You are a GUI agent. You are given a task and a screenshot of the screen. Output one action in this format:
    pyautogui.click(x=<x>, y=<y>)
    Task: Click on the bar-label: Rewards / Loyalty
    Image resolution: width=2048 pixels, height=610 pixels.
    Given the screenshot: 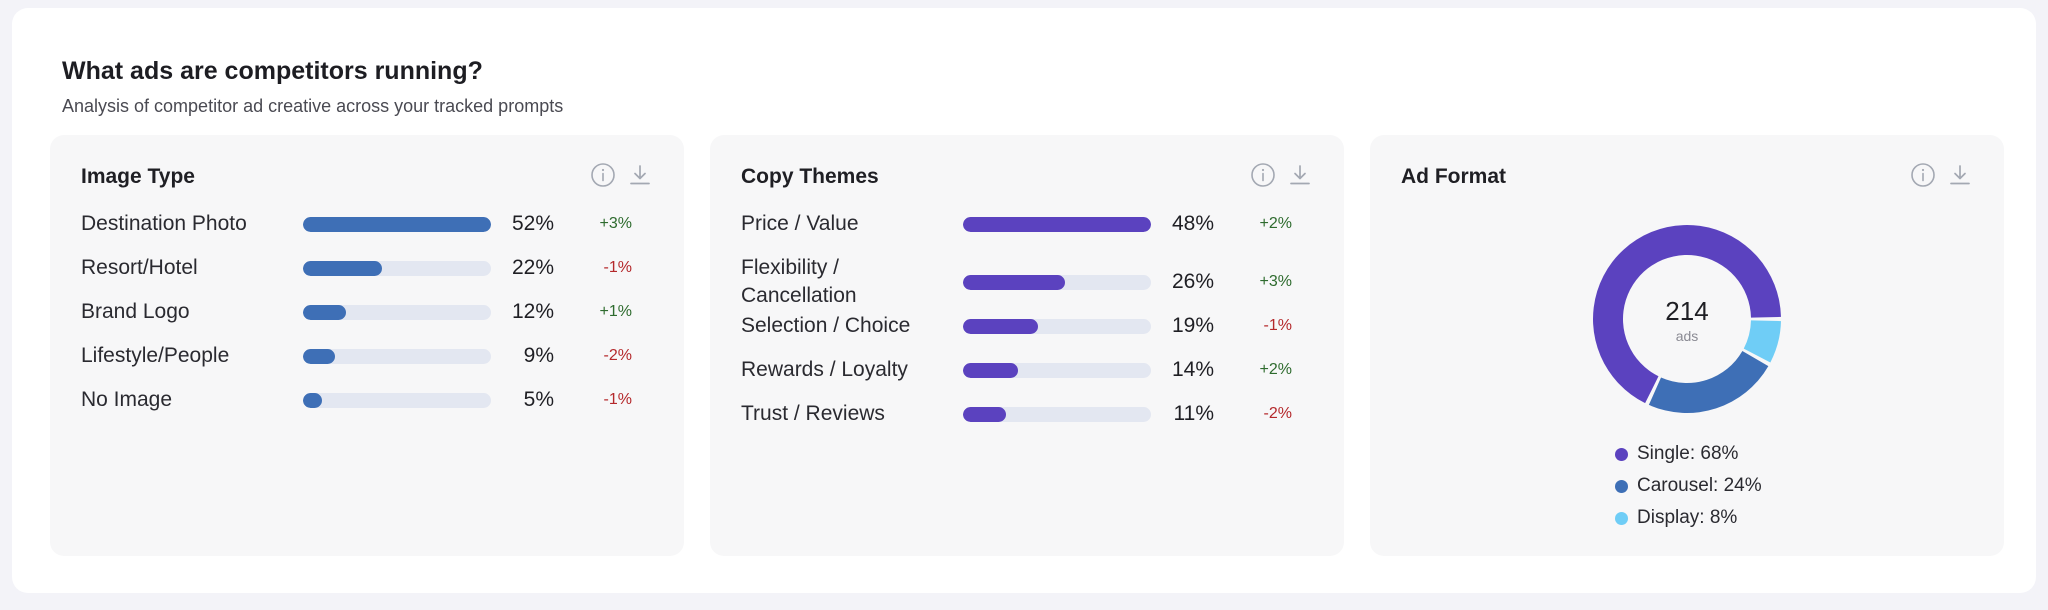 What is the action you would take?
    pyautogui.click(x=824, y=369)
    